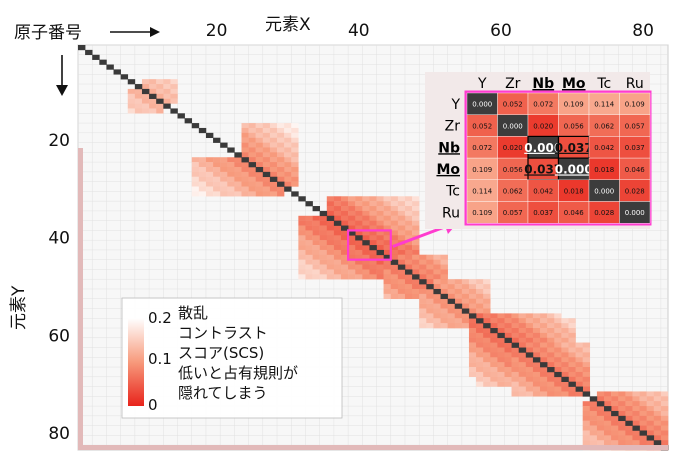 The height and width of the screenshot is (460, 688). Describe the element at coordinates (373, 447) in the screenshot. I see `bottom-edge-band` at that location.